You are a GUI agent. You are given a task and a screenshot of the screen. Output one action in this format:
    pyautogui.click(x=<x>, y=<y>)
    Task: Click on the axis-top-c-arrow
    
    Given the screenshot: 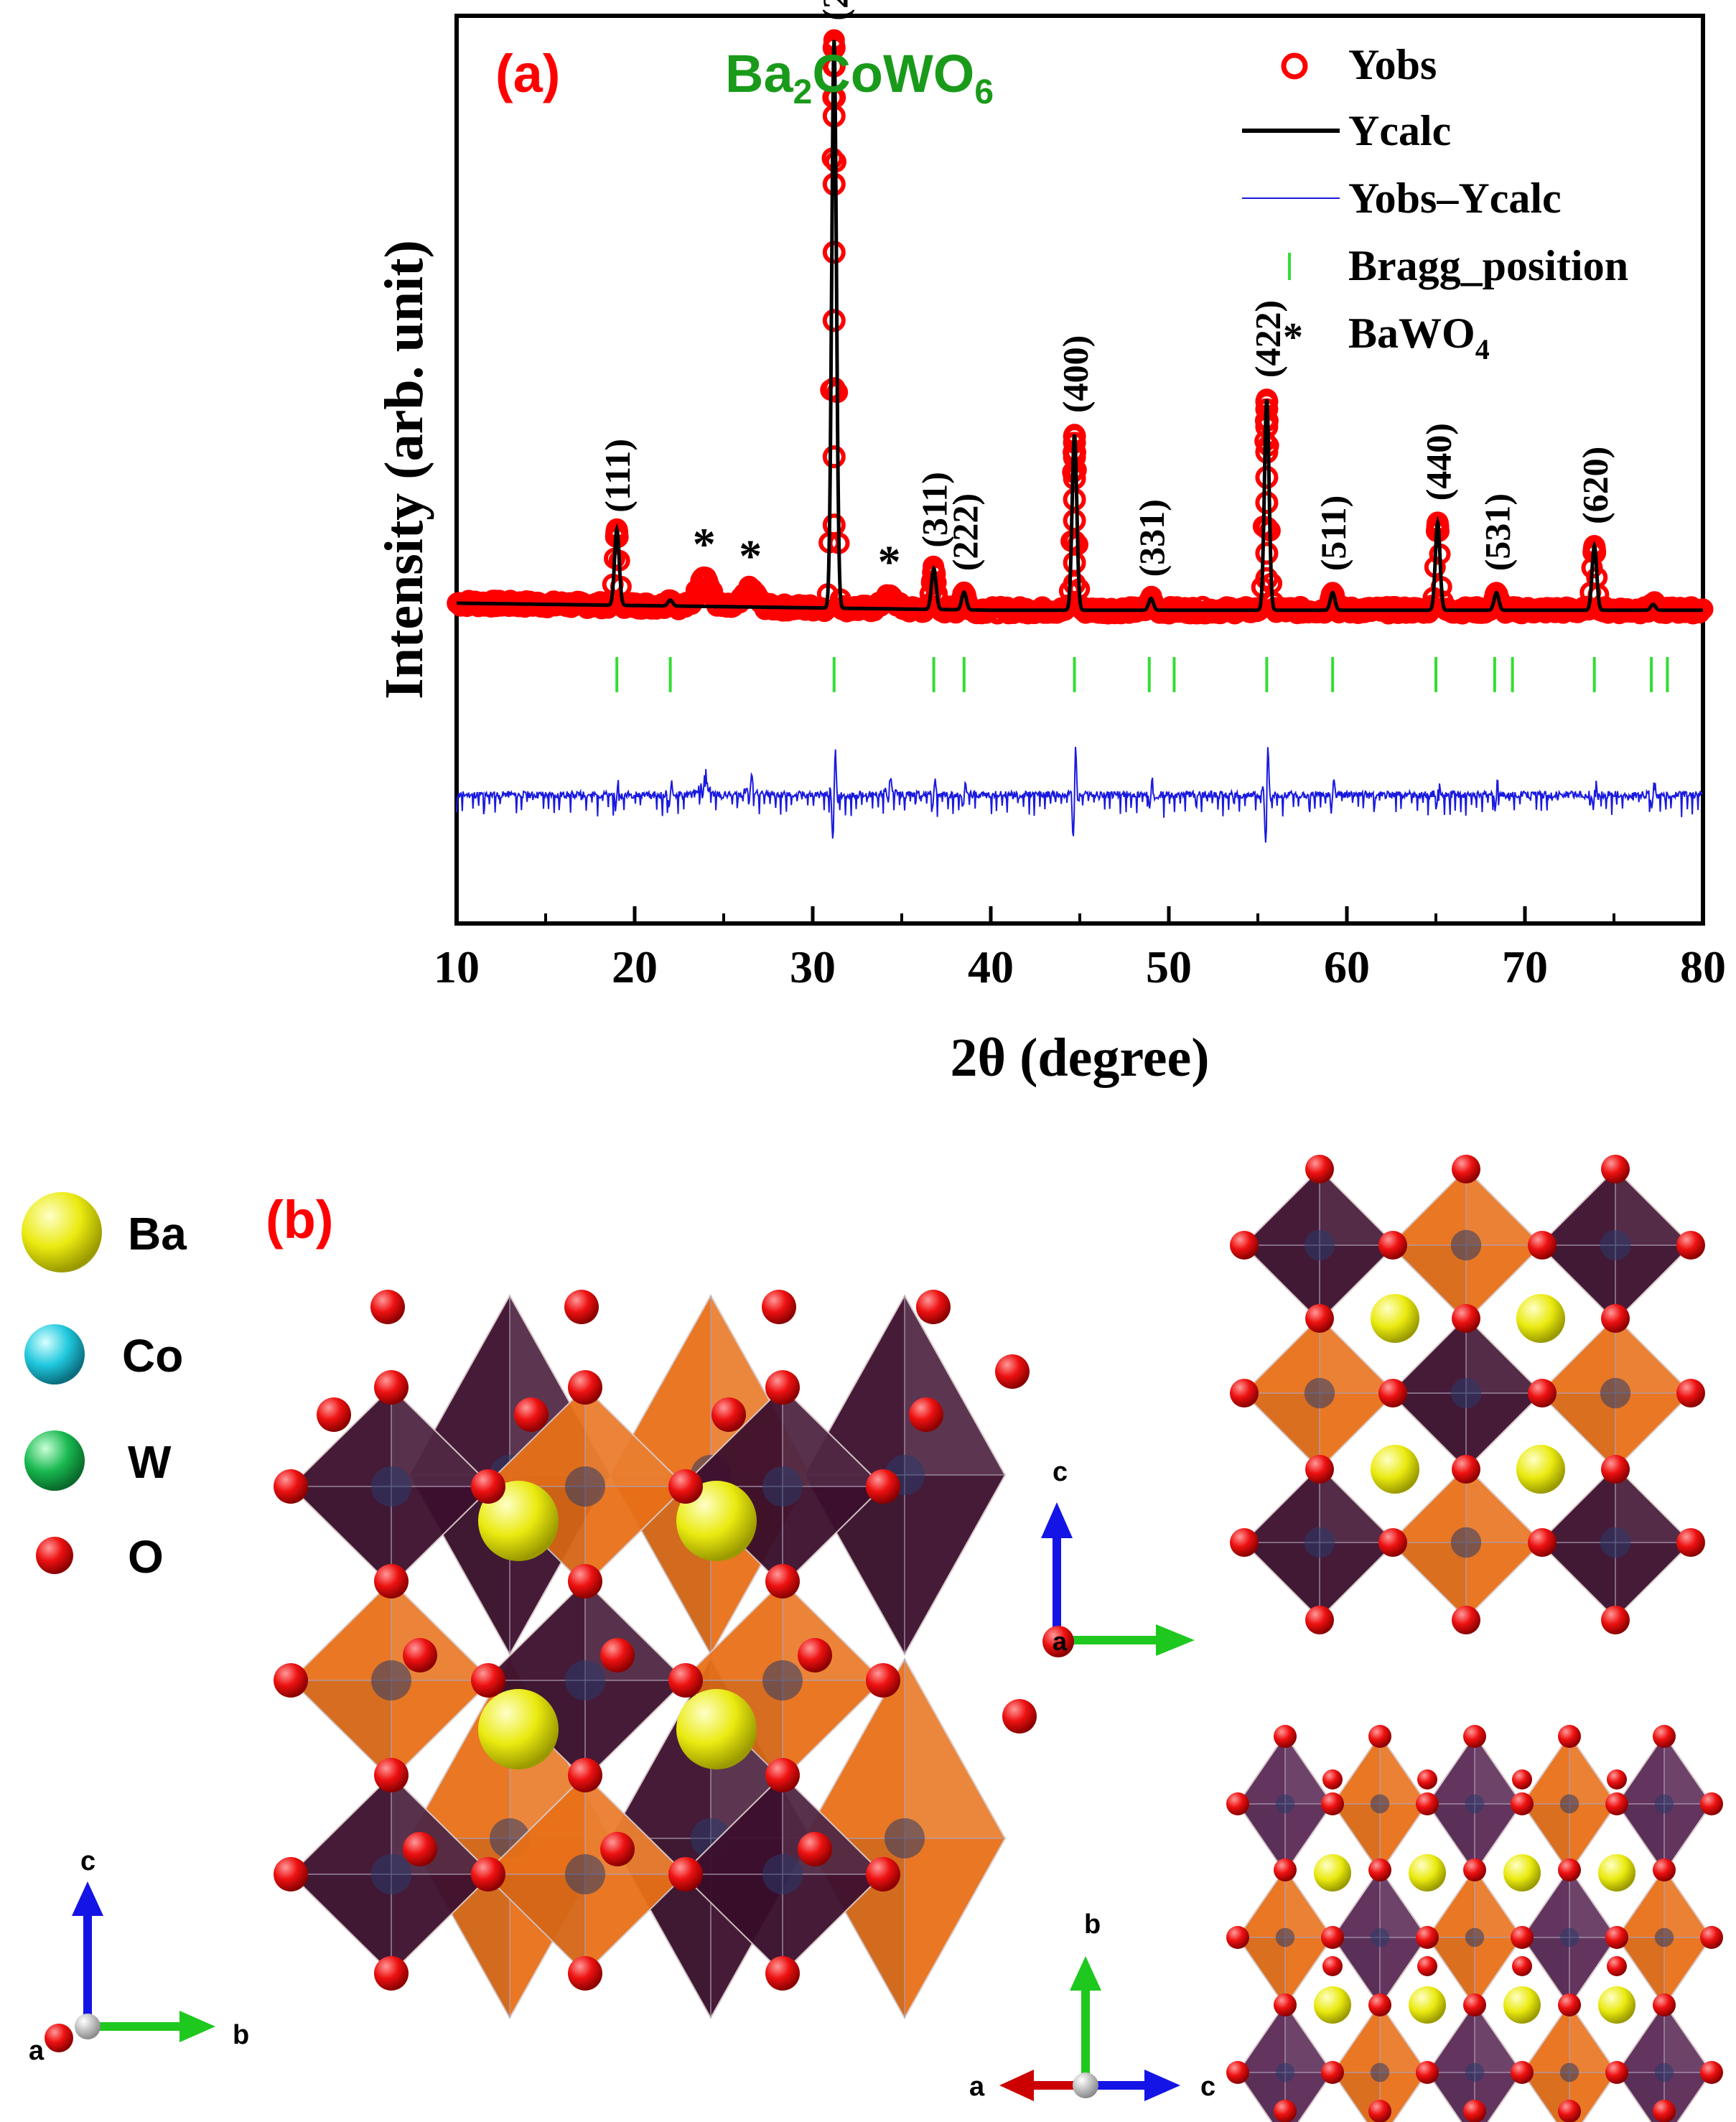 What is the action you would take?
    pyautogui.click(x=1057, y=1520)
    